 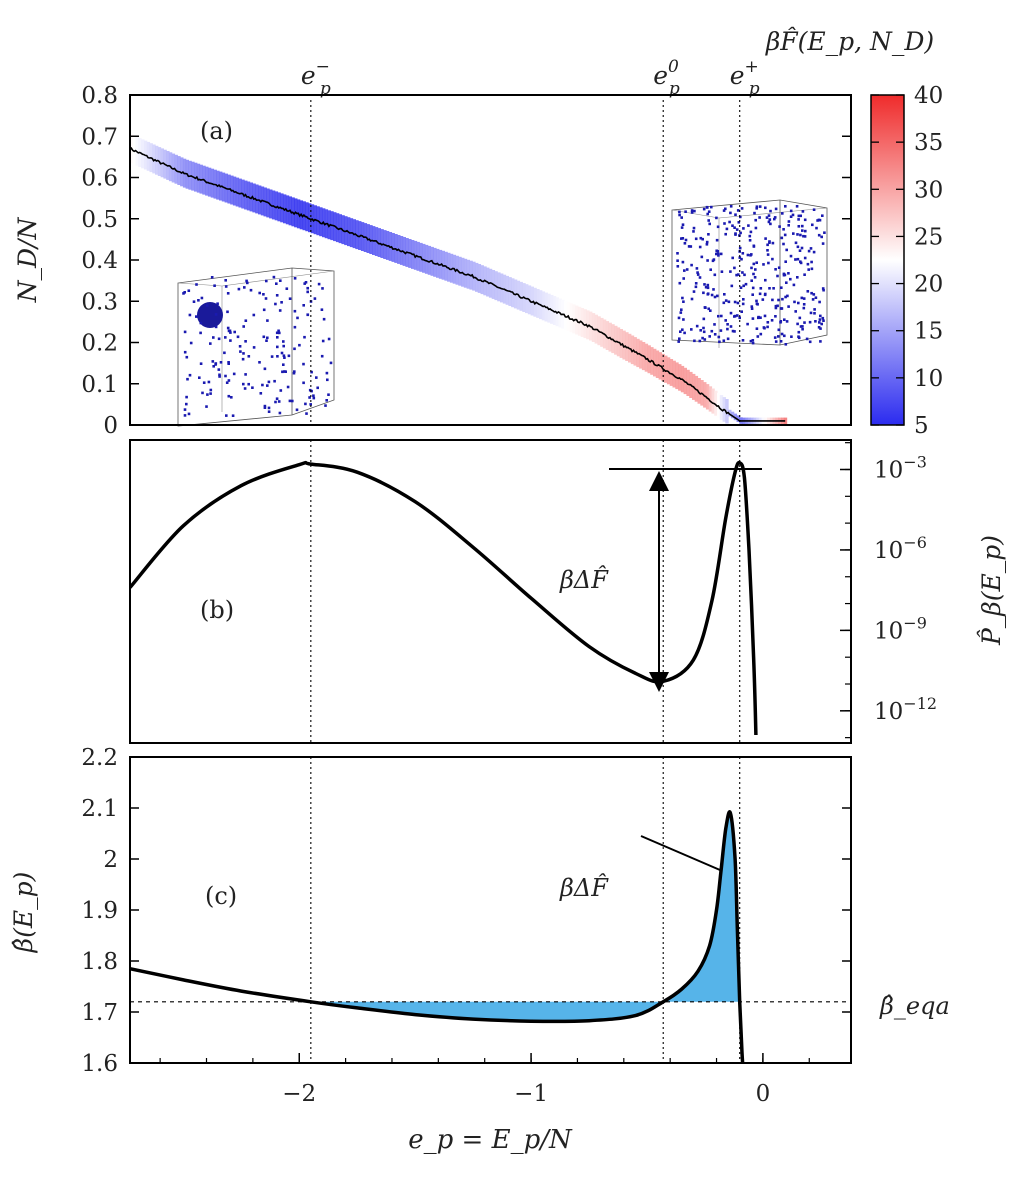 I want to click on inset-dots-right, so click(x=751, y=275).